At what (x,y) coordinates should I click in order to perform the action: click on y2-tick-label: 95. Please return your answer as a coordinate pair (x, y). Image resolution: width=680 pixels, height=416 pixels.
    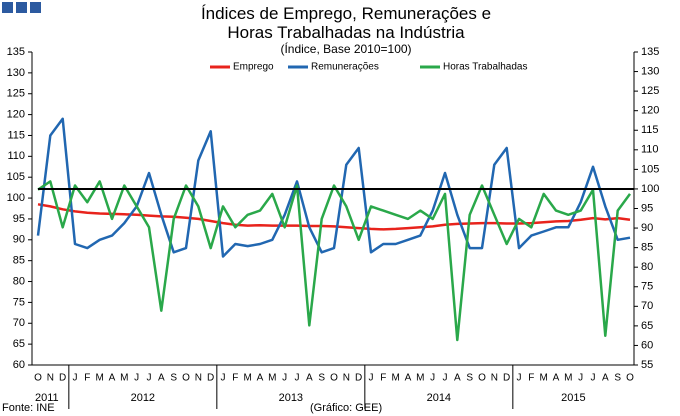
    Looking at the image, I should click on (647, 208).